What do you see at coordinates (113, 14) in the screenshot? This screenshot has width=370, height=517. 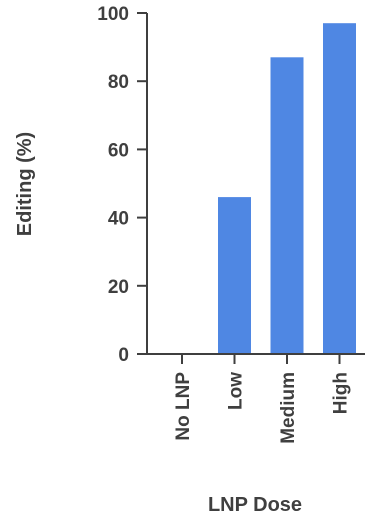 I see `y-tick-label: 100` at bounding box center [113, 14].